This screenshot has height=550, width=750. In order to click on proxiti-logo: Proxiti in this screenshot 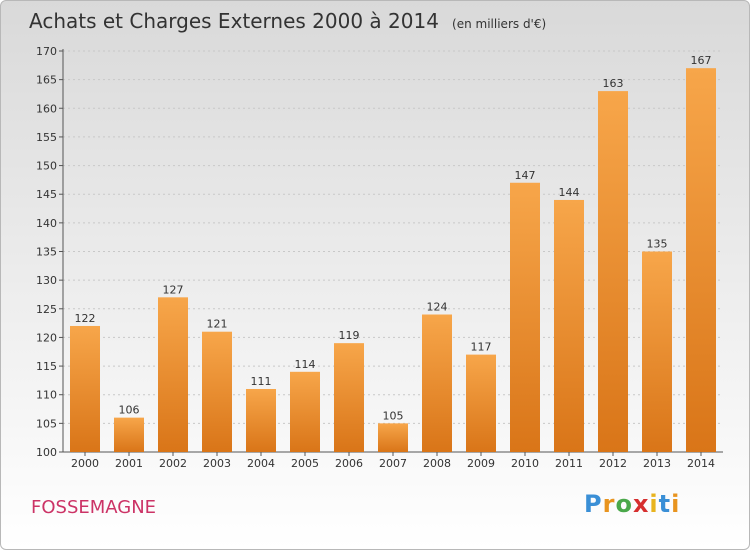, I will do `click(632, 504)`.